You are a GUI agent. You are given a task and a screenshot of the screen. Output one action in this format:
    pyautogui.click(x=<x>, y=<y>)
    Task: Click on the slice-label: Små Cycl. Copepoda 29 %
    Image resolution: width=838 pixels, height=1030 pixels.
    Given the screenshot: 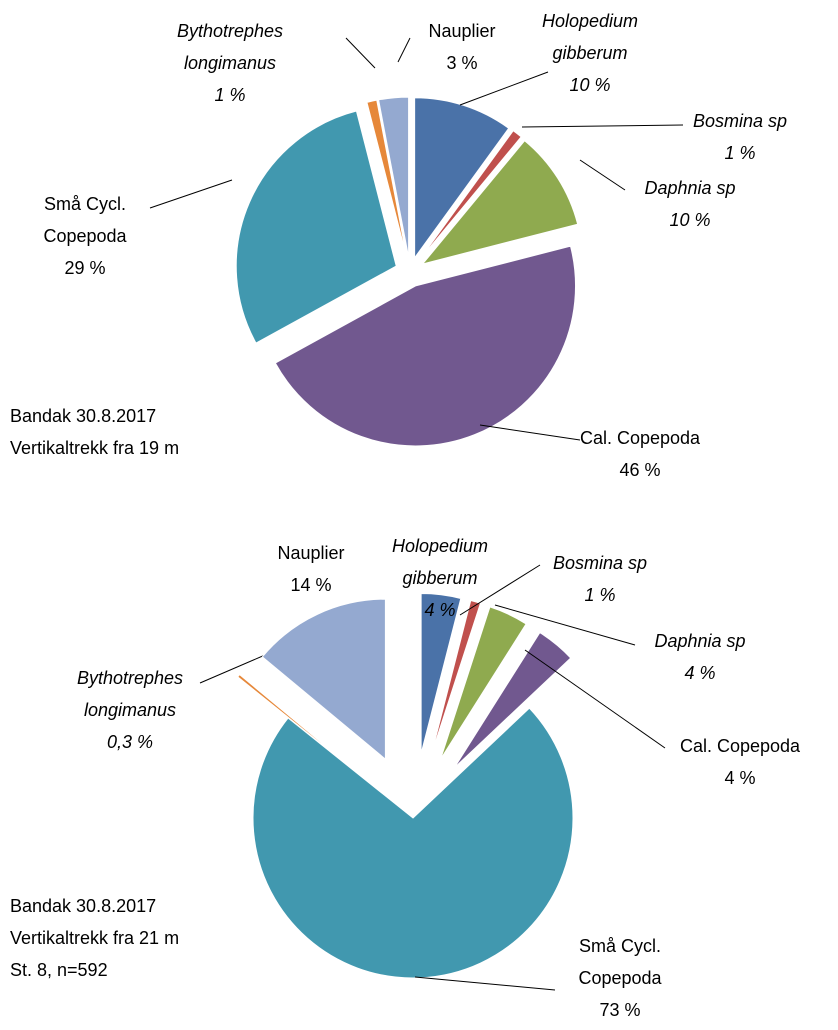 What is the action you would take?
    pyautogui.click(x=85, y=236)
    